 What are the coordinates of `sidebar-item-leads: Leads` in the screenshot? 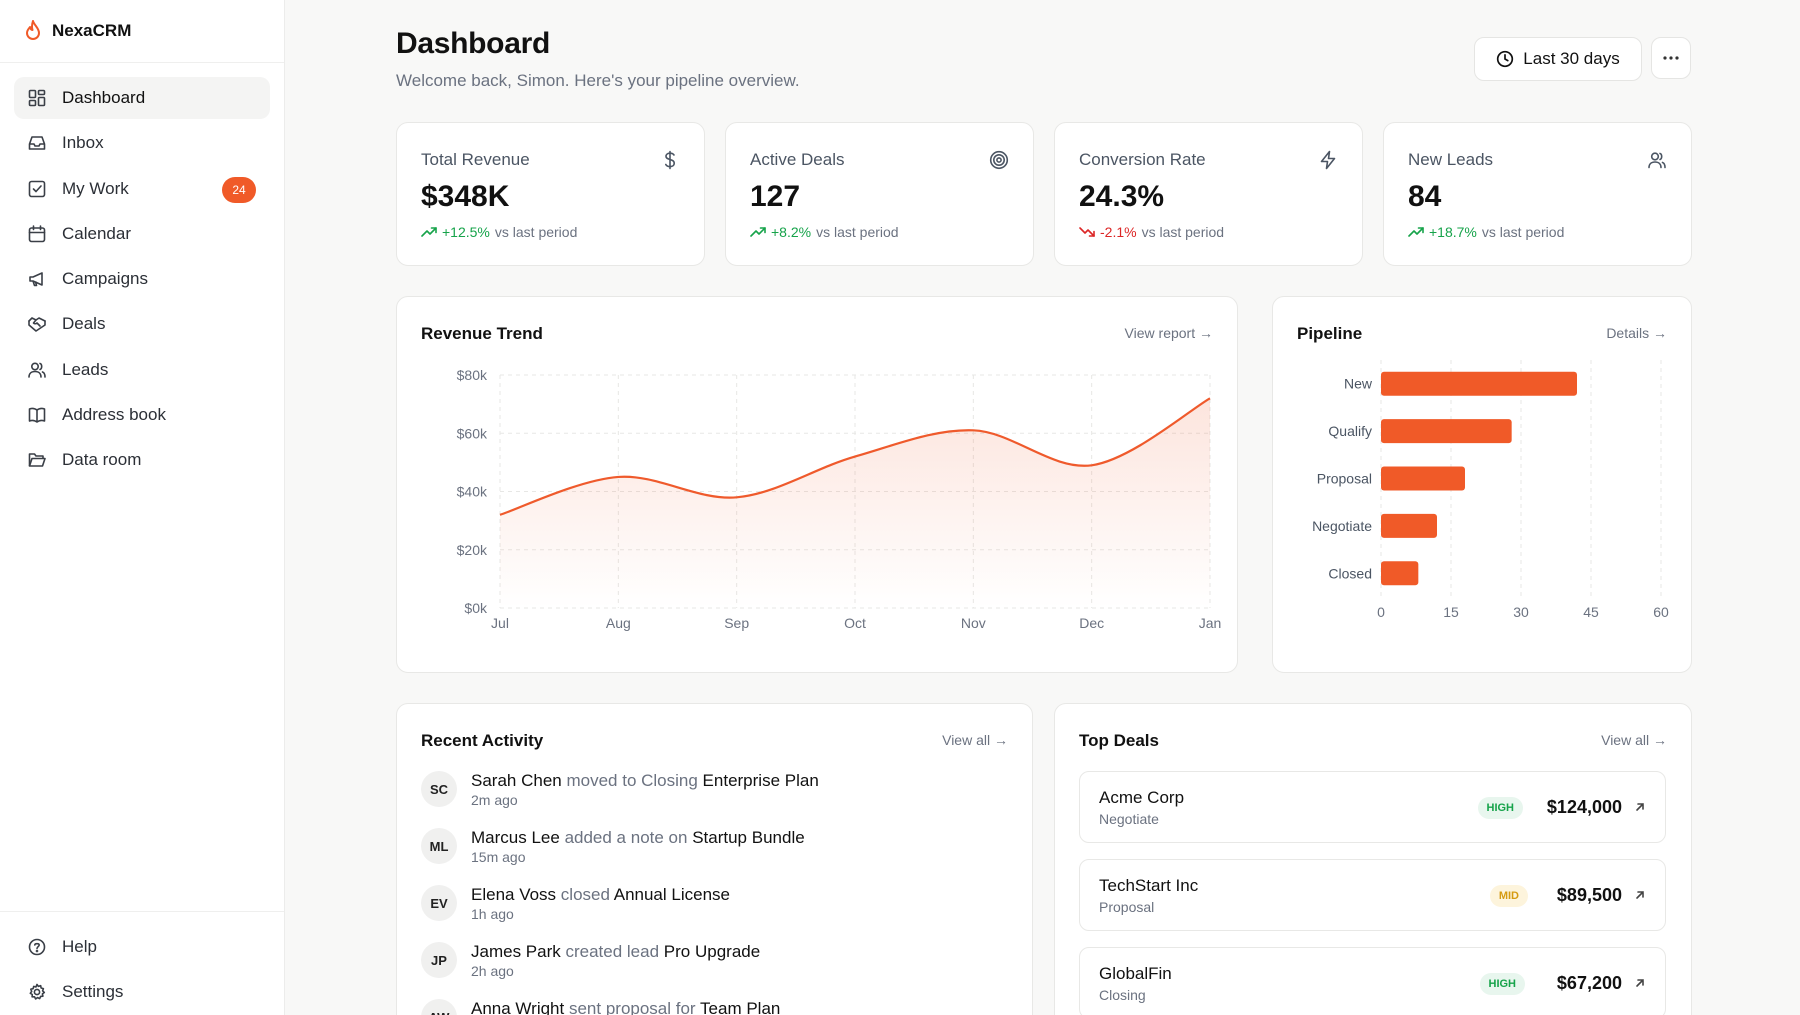 It's located at (142, 370).